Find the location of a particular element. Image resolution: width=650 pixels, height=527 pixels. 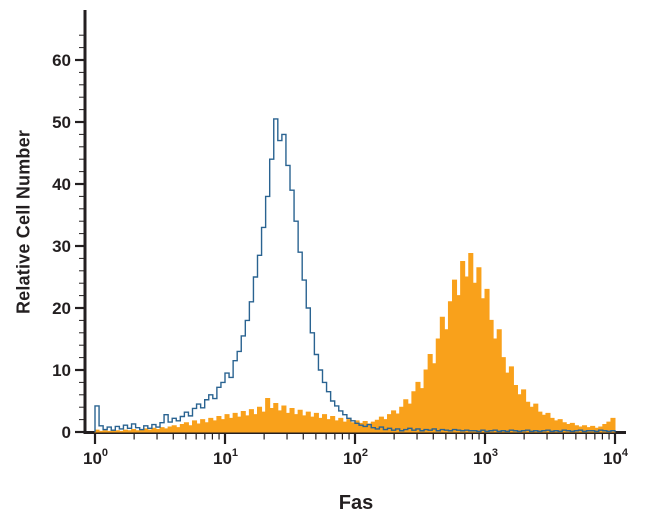

x-tick-label: 10¹ is located at coordinates (225, 457).